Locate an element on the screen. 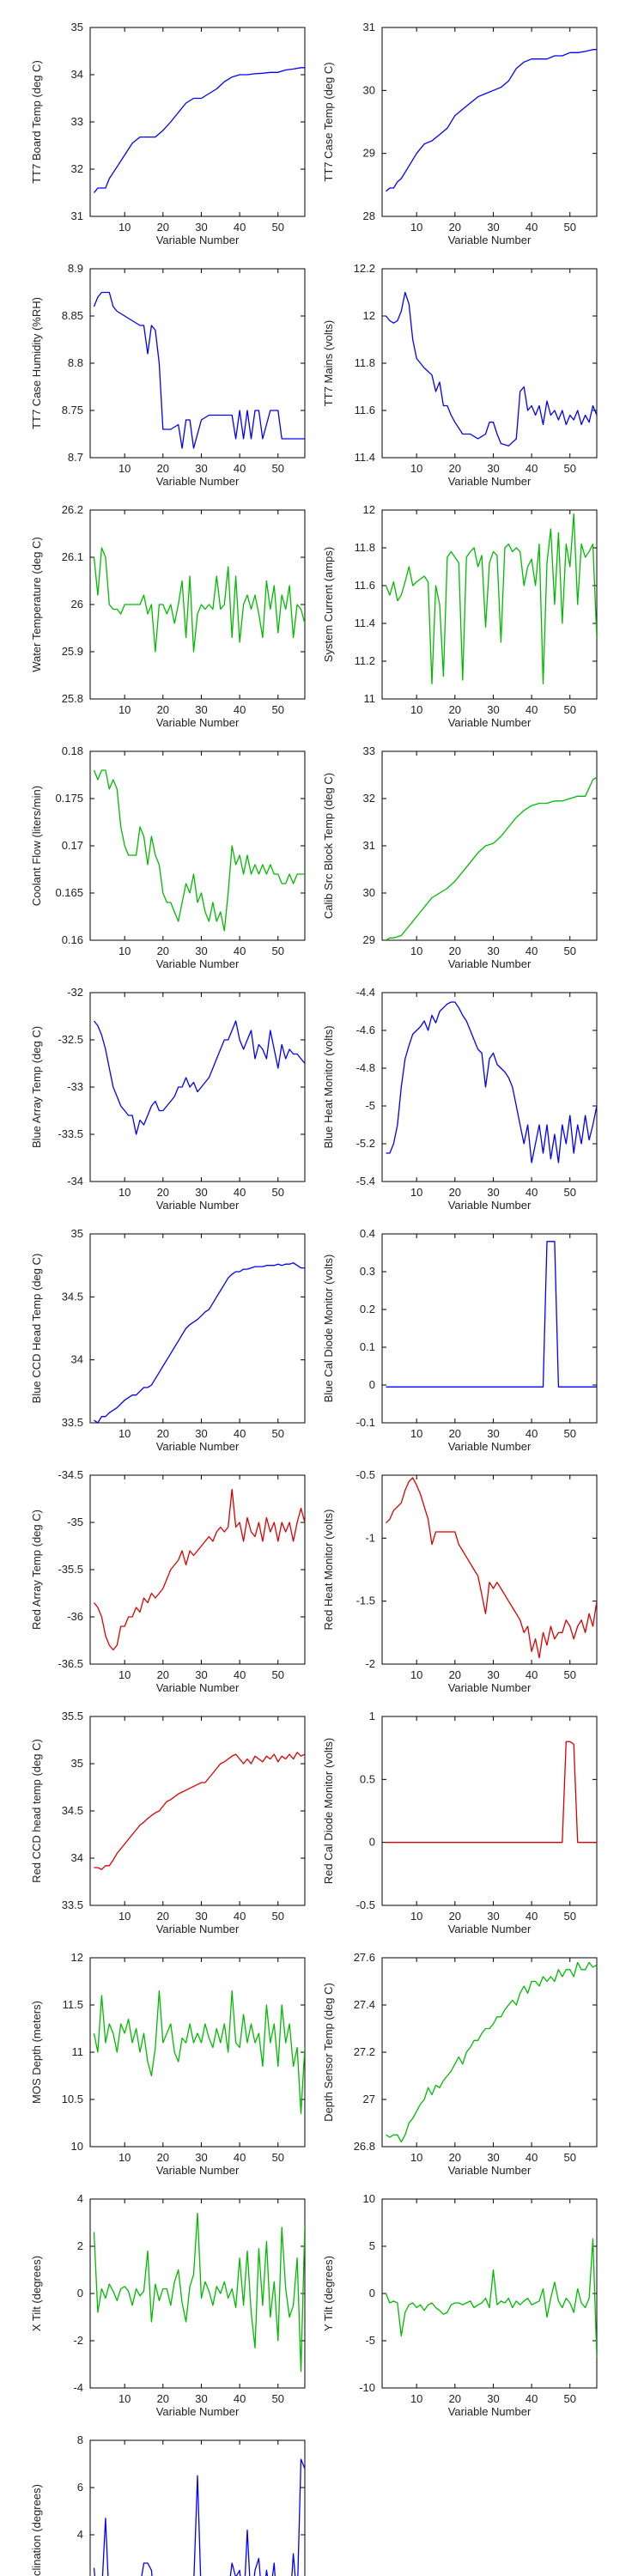  y-tick-label: 34 is located at coordinates (77, 1858).